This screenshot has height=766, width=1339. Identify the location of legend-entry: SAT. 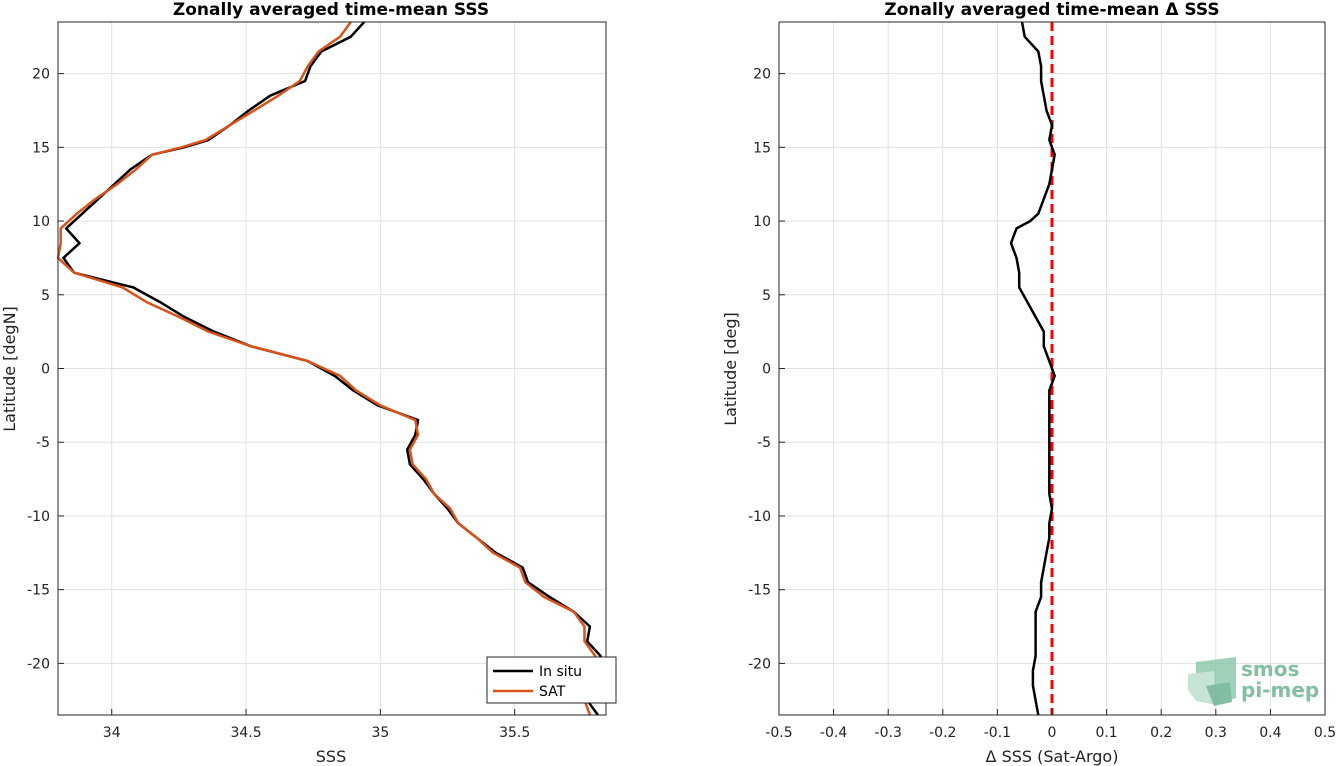
(552, 692).